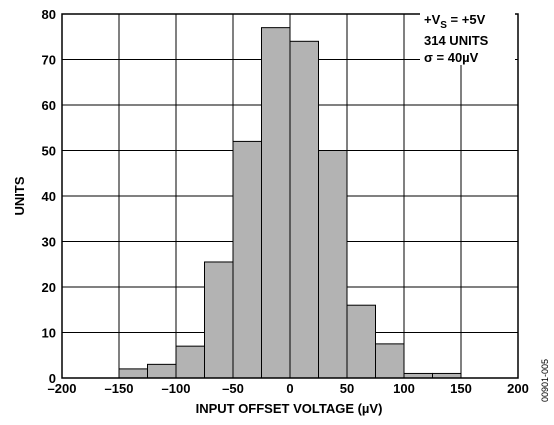 Image resolution: width=554 pixels, height=425 pixels. Describe the element at coordinates (49, 287) in the screenshot. I see `y-tick-label: 20` at that location.